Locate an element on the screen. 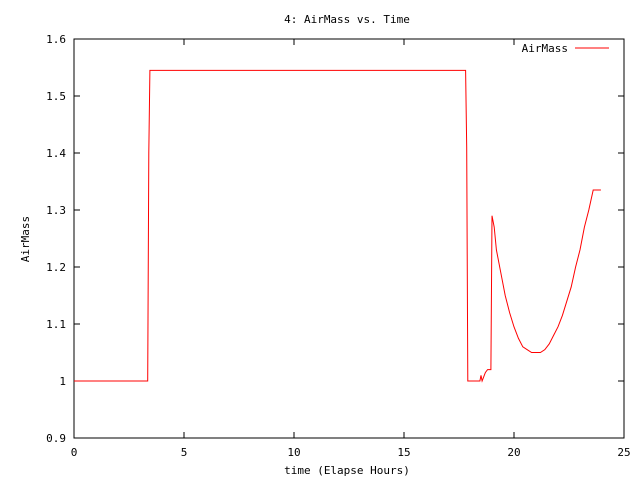 This screenshot has width=640, height=484. legend-label: AirMass is located at coordinates (545, 48).